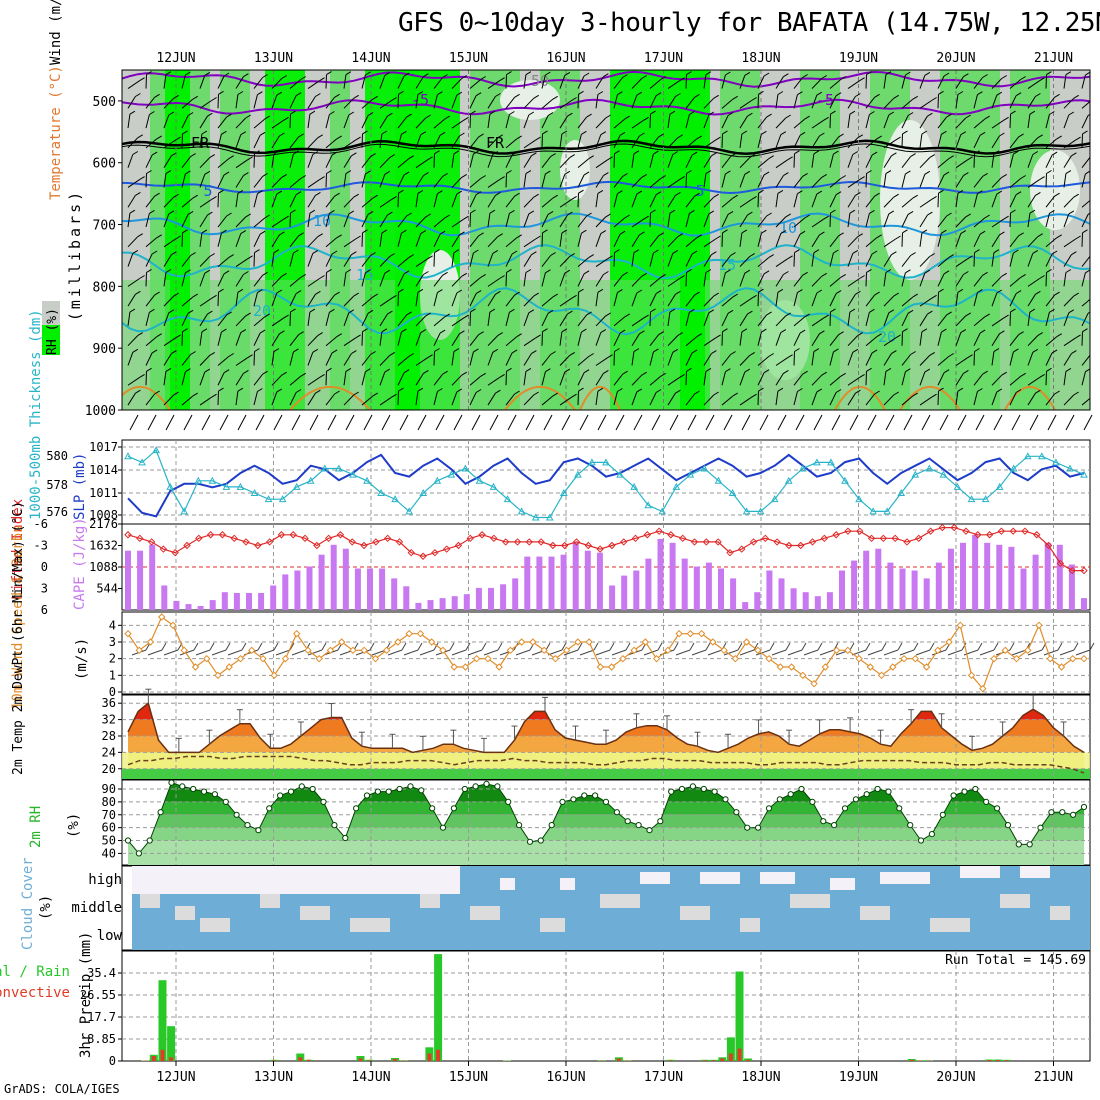  Describe the element at coordinates (110, 936) in the screenshot. I see `cloud-level-label: low` at that location.